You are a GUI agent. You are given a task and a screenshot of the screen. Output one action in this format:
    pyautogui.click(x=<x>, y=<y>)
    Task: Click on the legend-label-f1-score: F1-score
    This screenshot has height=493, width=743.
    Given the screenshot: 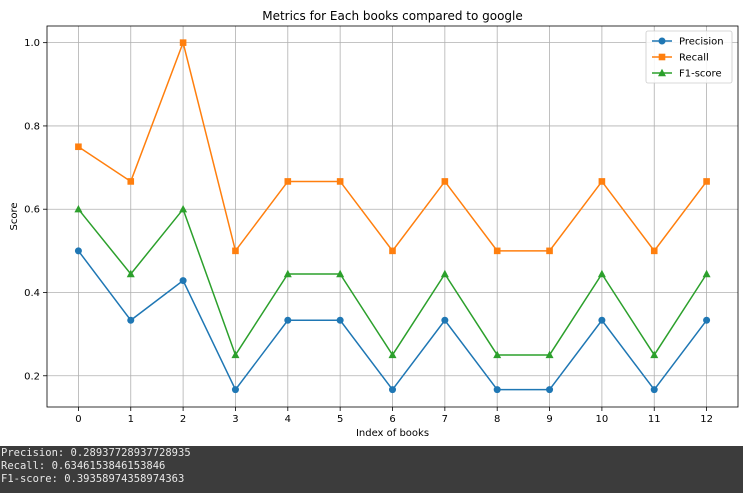 What is the action you would take?
    pyautogui.click(x=700, y=74)
    